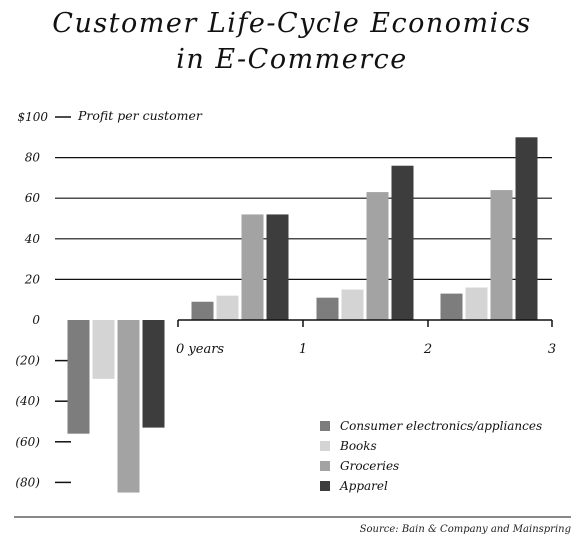  What do you see at coordinates (552, 349) in the screenshot?
I see `x-tick-label: 3` at bounding box center [552, 349].